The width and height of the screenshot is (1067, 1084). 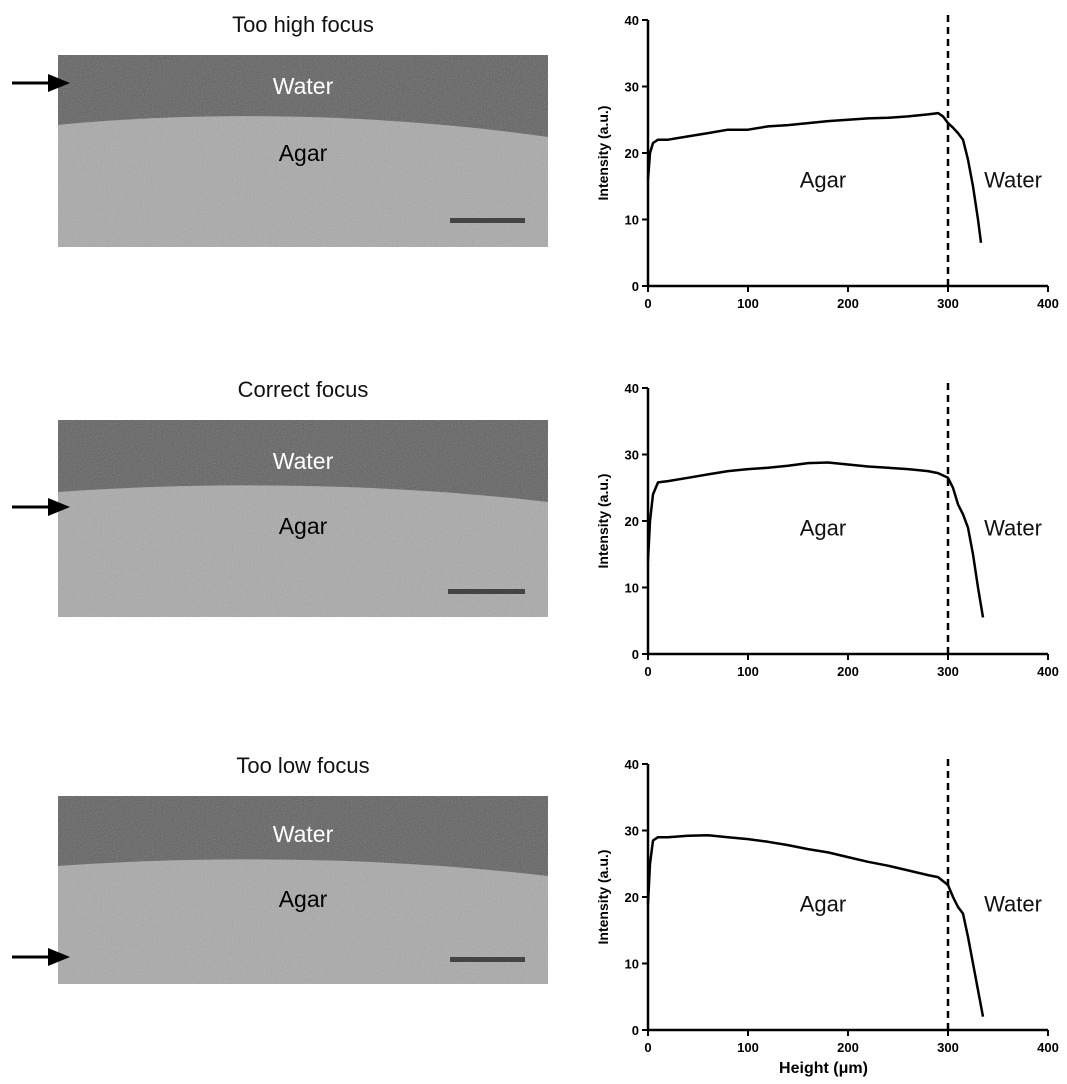 I want to click on panel-title: Too high focus, so click(x=303, y=24).